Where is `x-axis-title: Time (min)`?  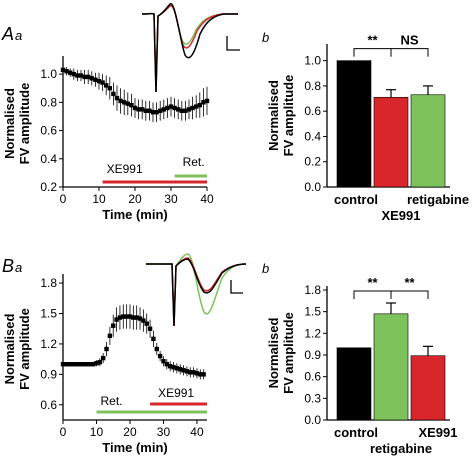 x-axis-title: Time (min) is located at coordinates (135, 447).